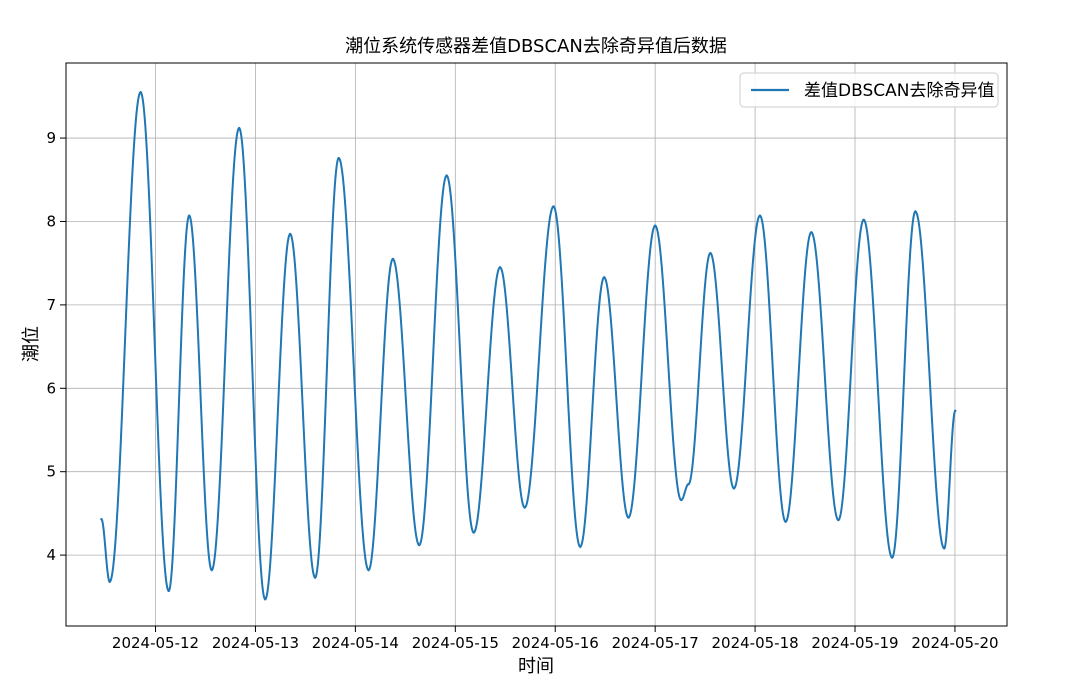  I want to click on chart-title: 潮位系统传感器差值DBSCAN去除奇异值后数据, so click(536, 46).